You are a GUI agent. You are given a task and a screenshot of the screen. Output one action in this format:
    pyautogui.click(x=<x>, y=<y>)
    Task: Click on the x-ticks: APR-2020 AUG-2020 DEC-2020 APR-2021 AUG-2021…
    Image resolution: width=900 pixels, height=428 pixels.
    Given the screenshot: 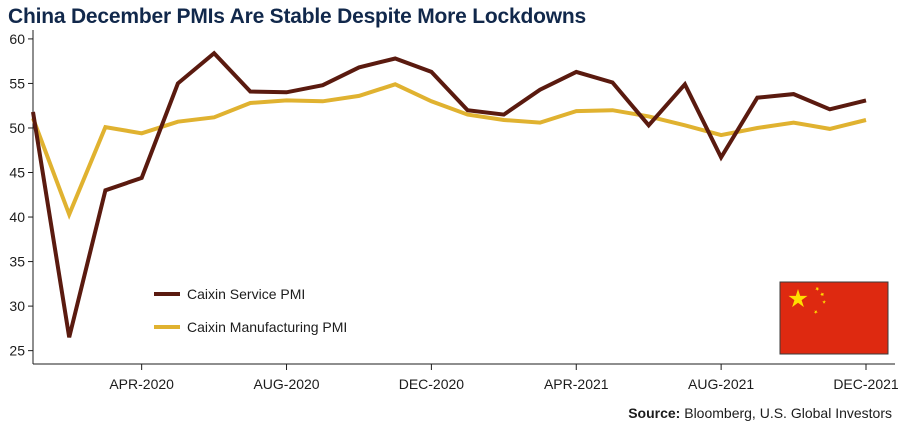 What is the action you would take?
    pyautogui.click(x=504, y=378)
    